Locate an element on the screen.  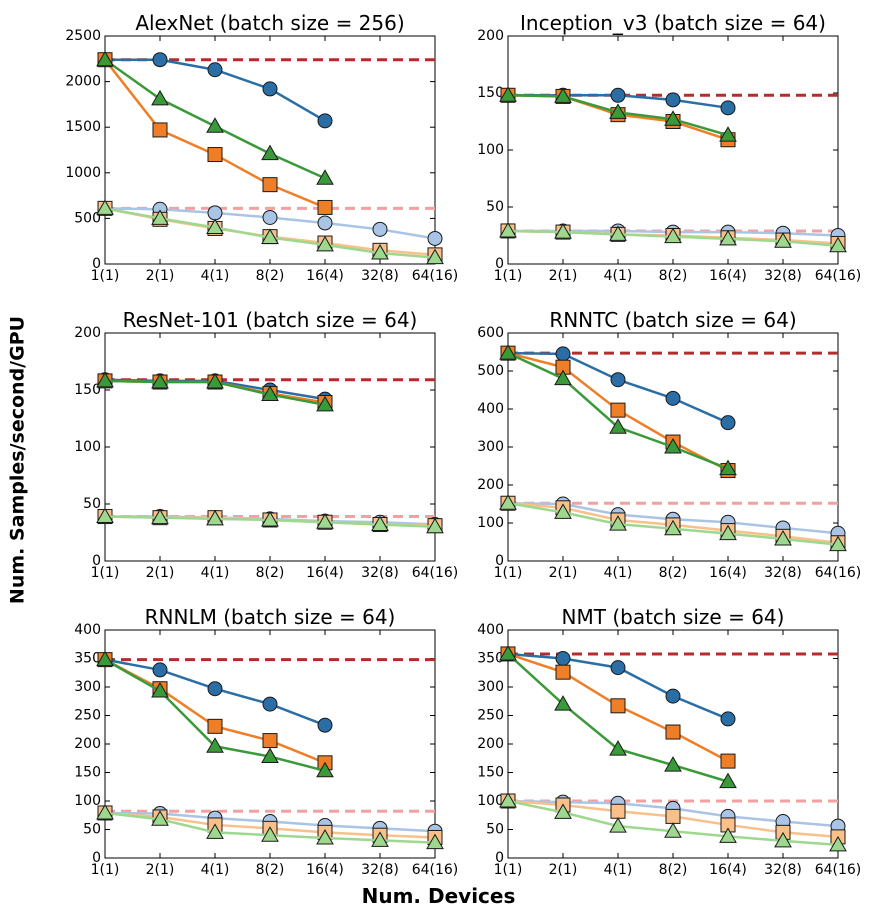
y-tick-label: 500 is located at coordinates (87, 218).